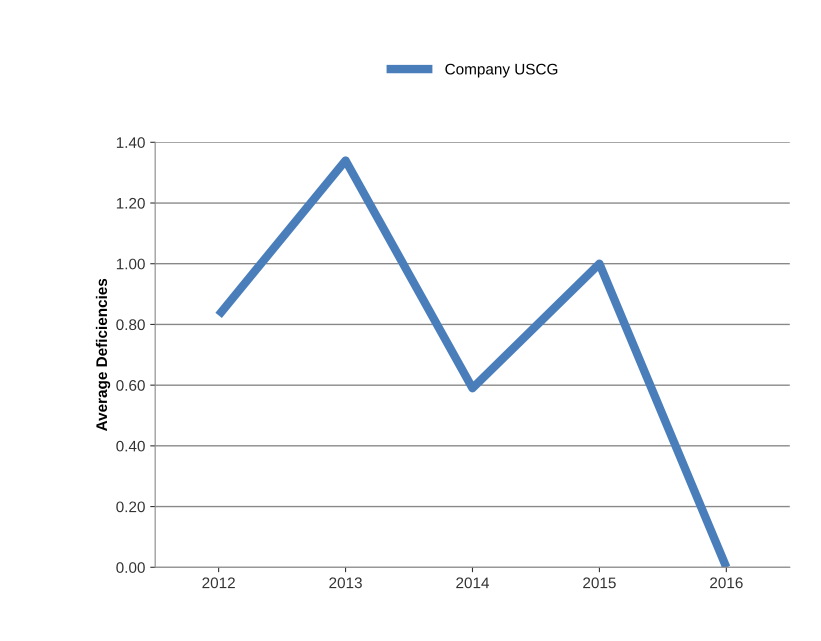 The image size is (821, 641). What do you see at coordinates (599, 582) in the screenshot?
I see `x-tick-label: 2015` at bounding box center [599, 582].